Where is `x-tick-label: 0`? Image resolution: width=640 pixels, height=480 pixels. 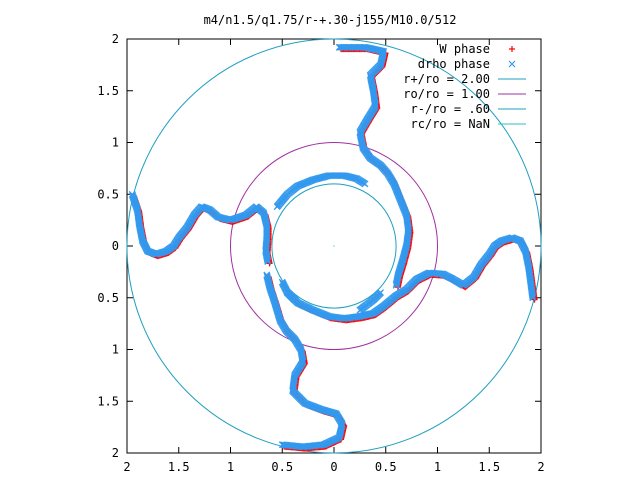
x-tick-label: 0 is located at coordinates (333, 467).